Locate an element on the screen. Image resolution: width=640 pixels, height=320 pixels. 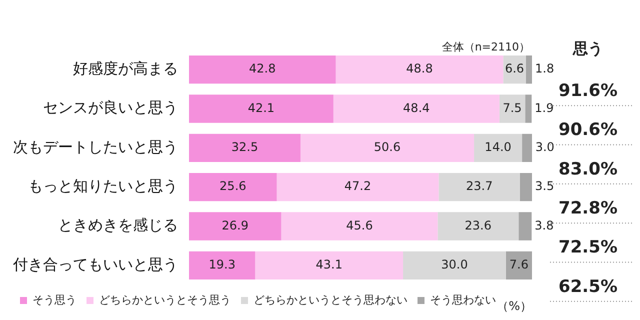
y-tick-label: ときめきを感じる is located at coordinates (118, 225).